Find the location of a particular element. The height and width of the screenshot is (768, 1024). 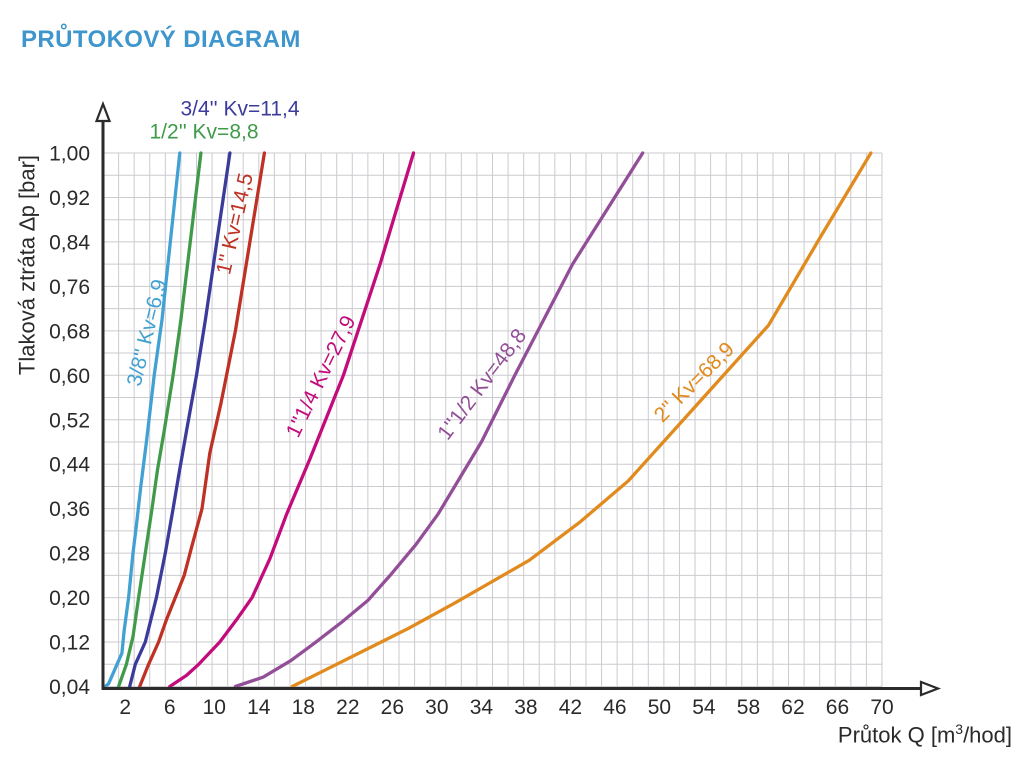

x-tick-18: 18 is located at coordinates (303, 707).